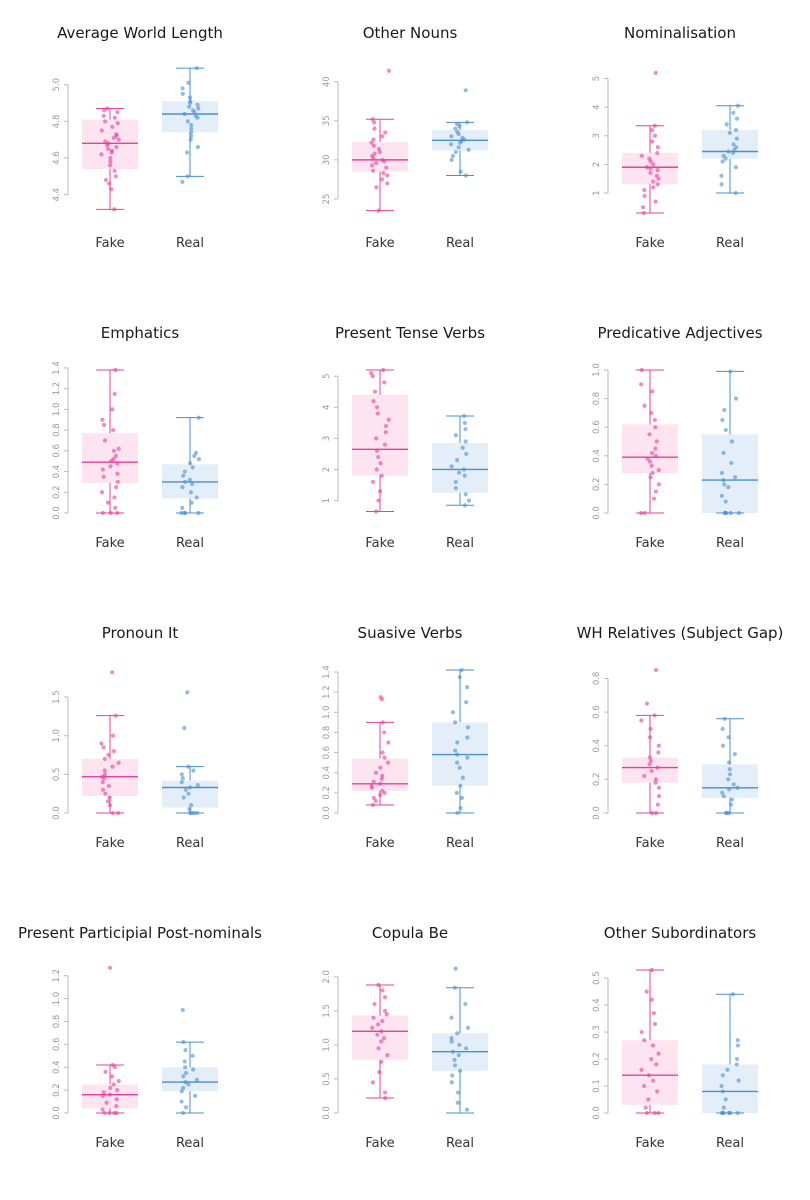 This screenshot has width=810, height=1200. What do you see at coordinates (327, 120) in the screenshot?
I see `y-tick-label: 35` at bounding box center [327, 120].